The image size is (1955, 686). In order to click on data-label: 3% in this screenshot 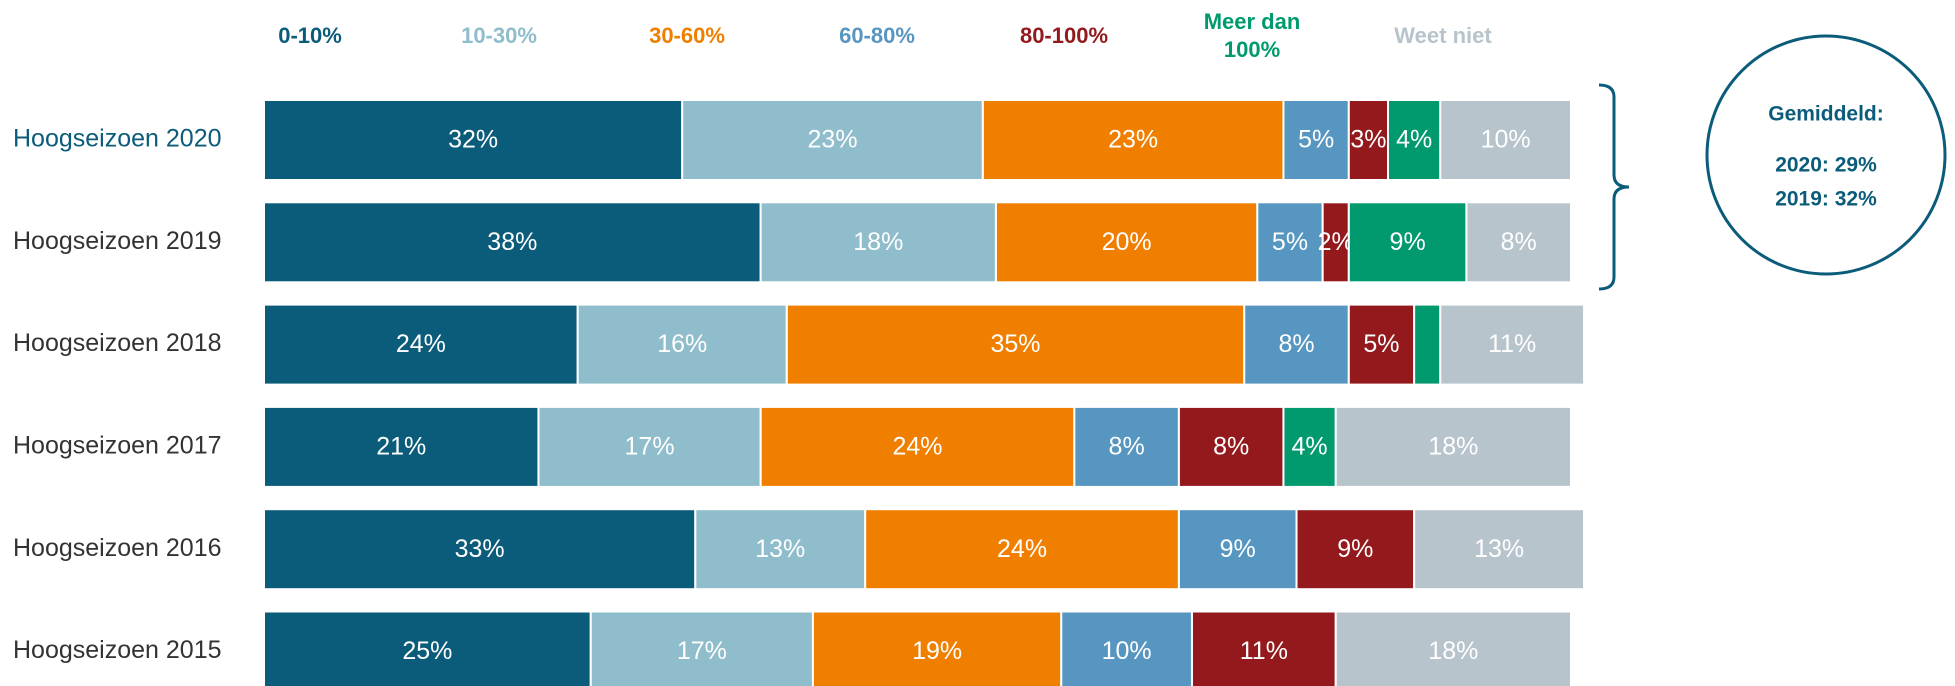, I will do `click(1368, 140)`.